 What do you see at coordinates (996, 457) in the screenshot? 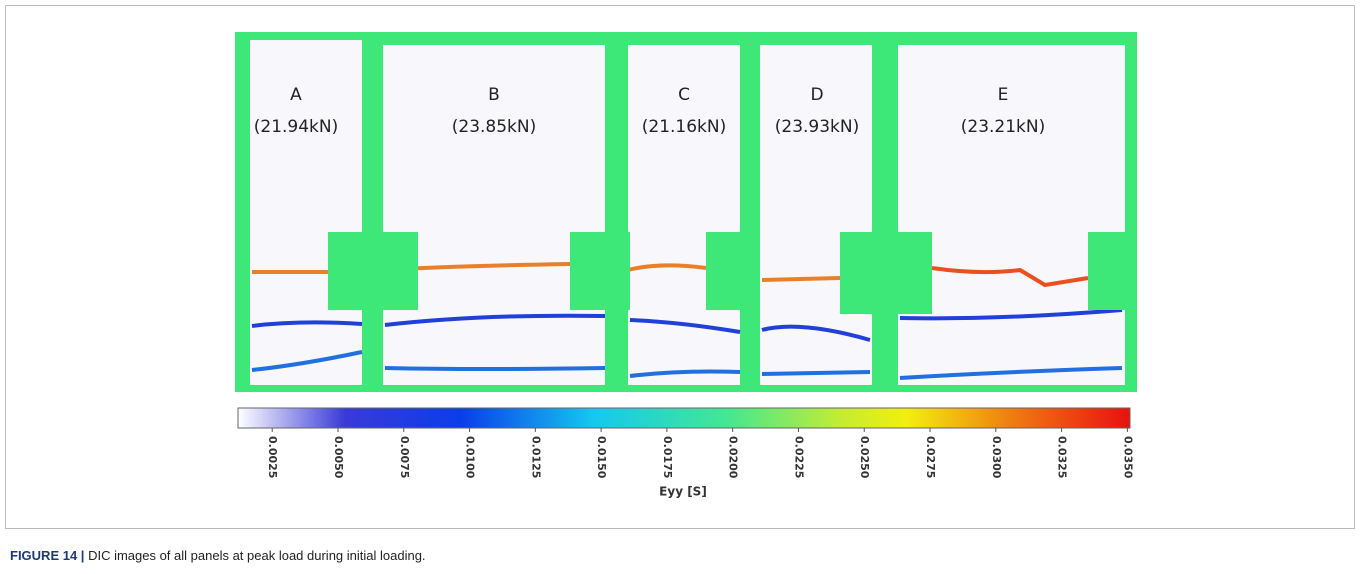
I see `tick-label: 0.0300` at bounding box center [996, 457].